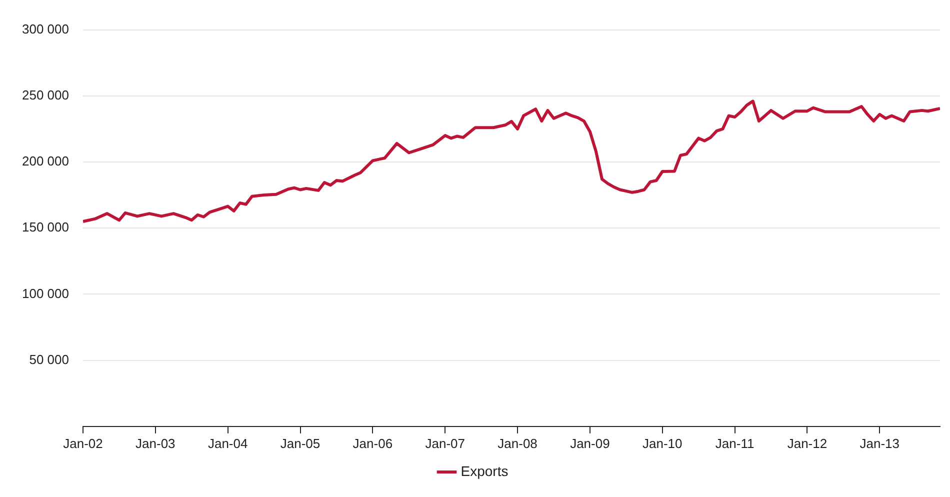  Describe the element at coordinates (228, 443) in the screenshot. I see `x-tick-label: Jan-04` at that location.